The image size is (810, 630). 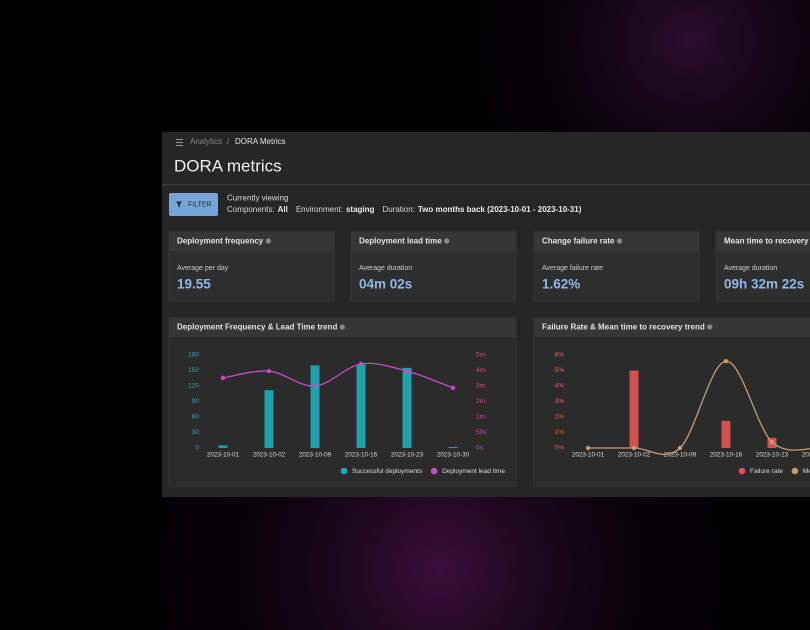 What do you see at coordinates (480, 417) in the screenshot?
I see `y2-tick-label: 1m` at bounding box center [480, 417].